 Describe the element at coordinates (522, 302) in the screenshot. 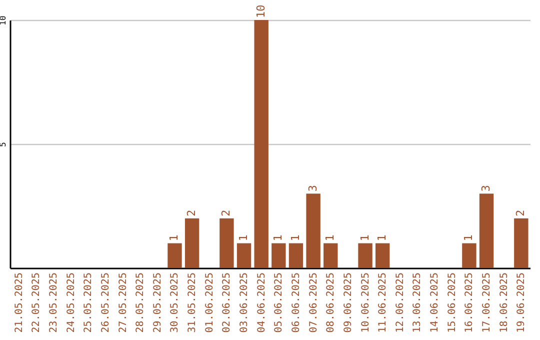

I see `x-tick-label: 19.06.2025` at that location.